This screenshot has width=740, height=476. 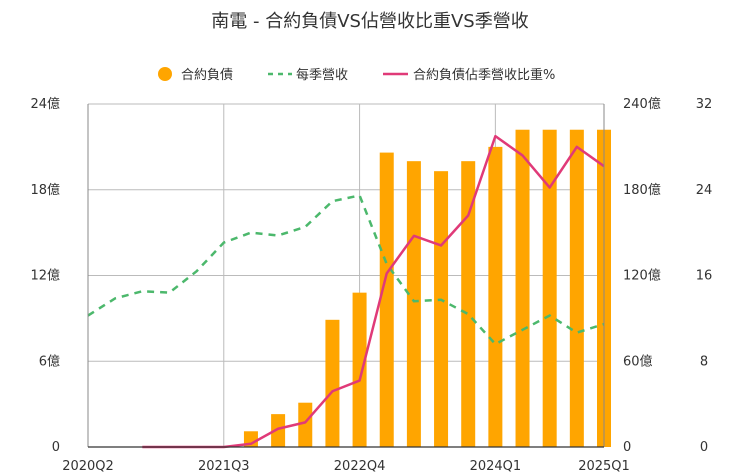 What do you see at coordinates (484, 75) in the screenshot?
I see `legend-ratio-label: 合約負債佔季營收比重%` at bounding box center [484, 75].